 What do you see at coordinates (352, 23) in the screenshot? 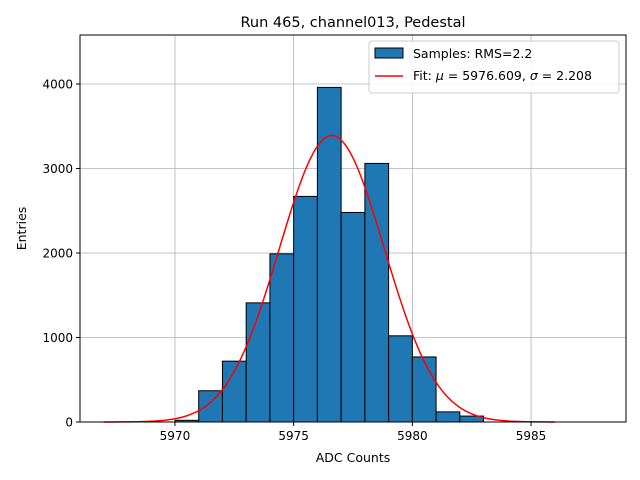
I see `chart-title: Run 465, channel013, Pedestal` at bounding box center [352, 23].